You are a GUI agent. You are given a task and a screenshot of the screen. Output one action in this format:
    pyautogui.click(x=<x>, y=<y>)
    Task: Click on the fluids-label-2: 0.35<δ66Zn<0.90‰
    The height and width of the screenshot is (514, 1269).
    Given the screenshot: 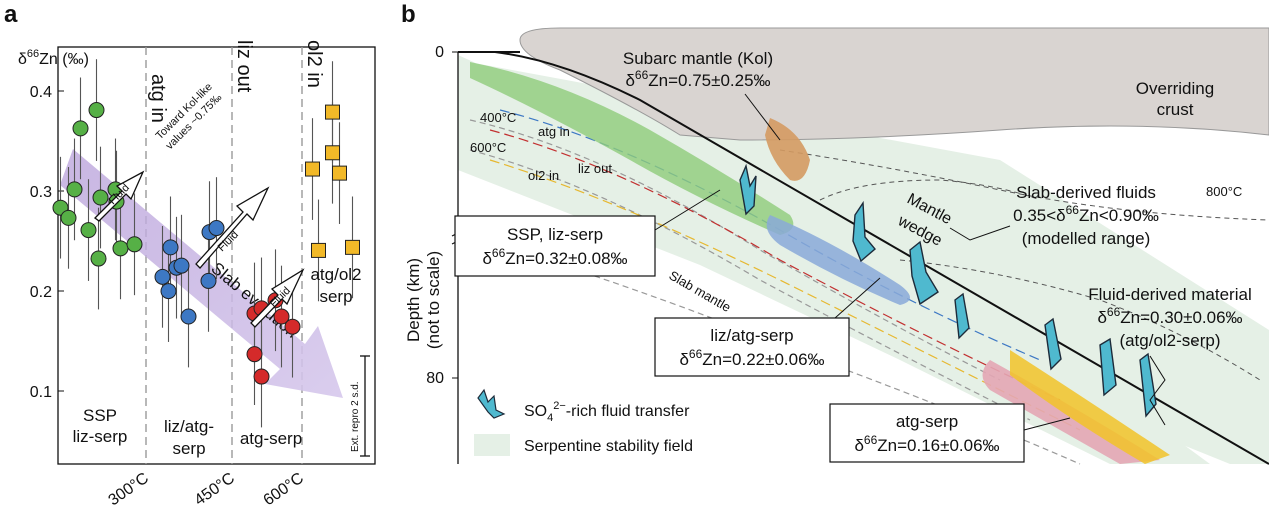 What is the action you would take?
    pyautogui.click(x=1086, y=214)
    